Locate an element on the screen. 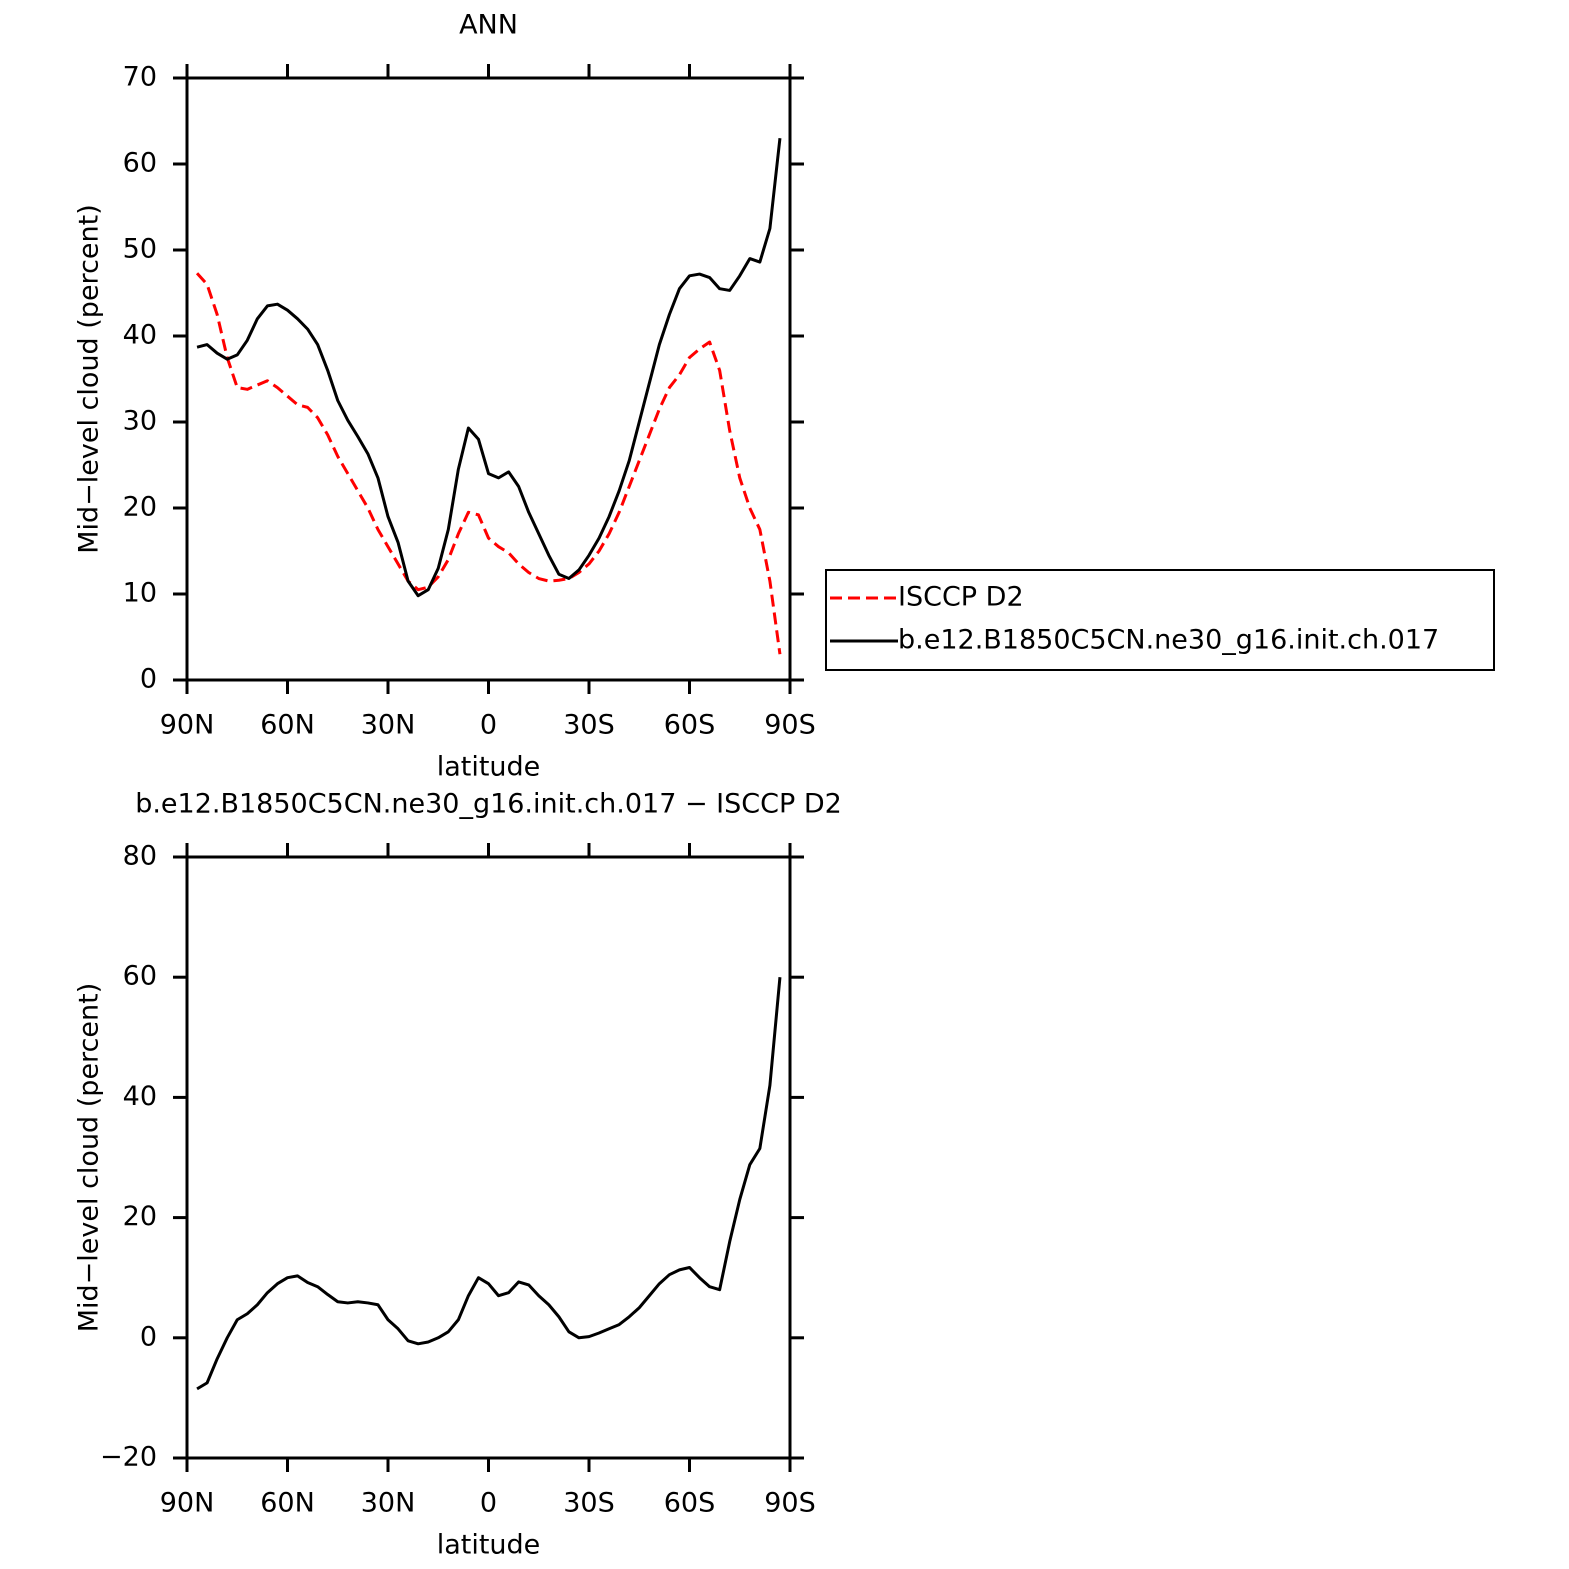  legend-label: b.e12.B1850C5CN.ne30_g16.init.ch.017 is located at coordinates (1168, 640).